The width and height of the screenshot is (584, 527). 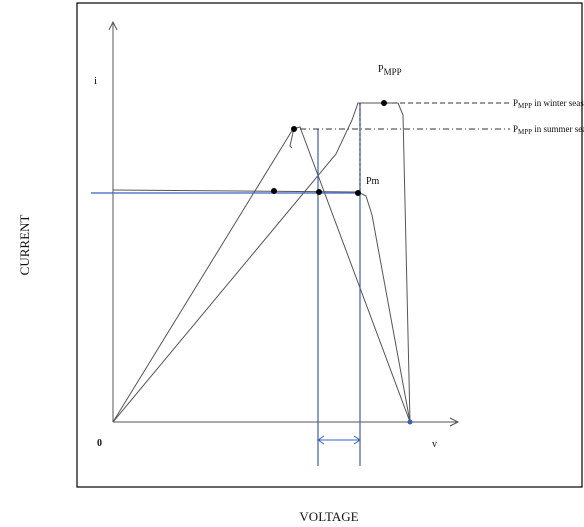 I want to click on y-symbol: i, so click(x=95, y=81).